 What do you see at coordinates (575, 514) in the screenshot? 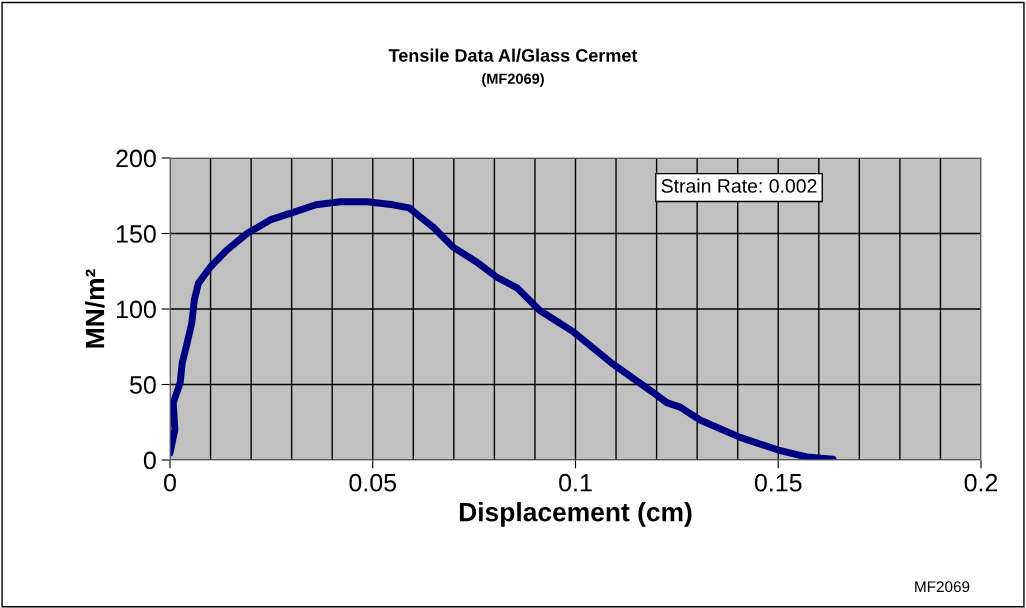
I see `x-axis-title: Displacement (cm)` at bounding box center [575, 514].